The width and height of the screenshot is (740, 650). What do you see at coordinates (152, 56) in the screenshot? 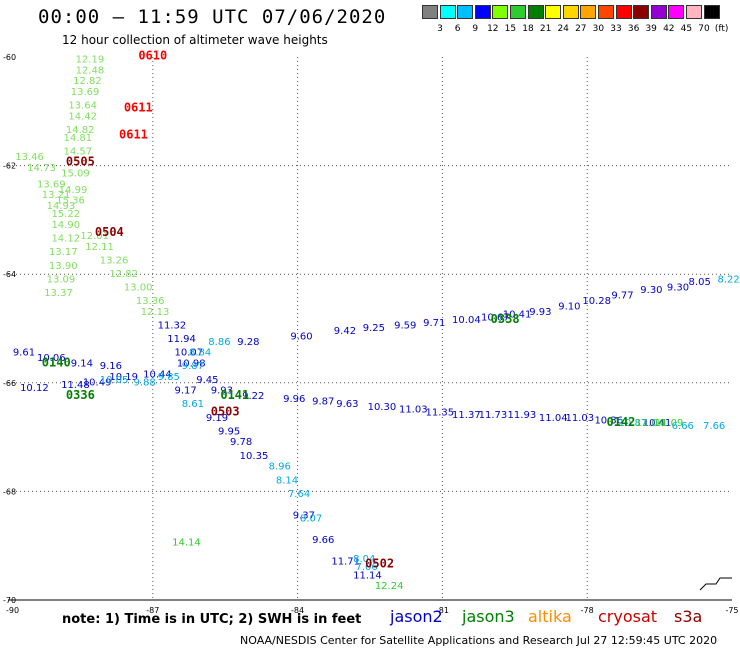
I see `pass-time-label: 0610` at bounding box center [152, 56].